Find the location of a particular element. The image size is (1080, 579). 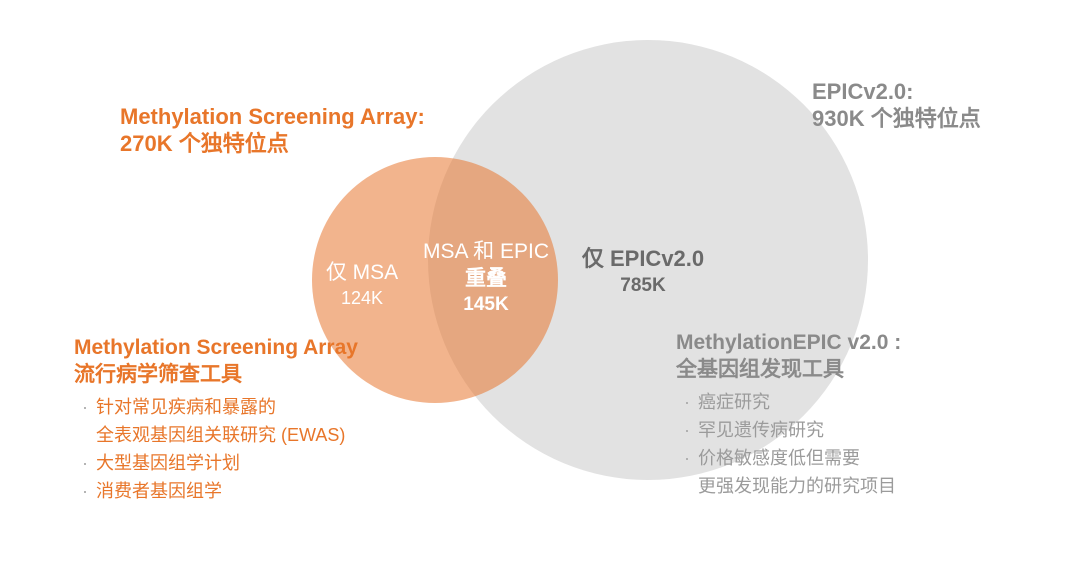

list-item: · 罕见遗传病研究 is located at coordinates (861, 430).